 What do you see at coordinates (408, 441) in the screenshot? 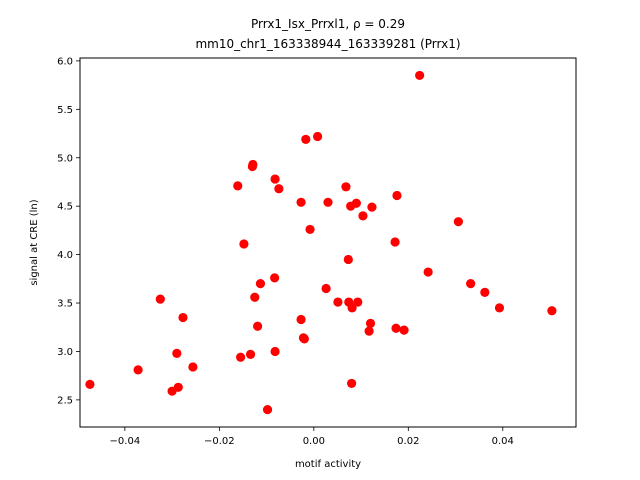
I see `x-tick-label: 0.02` at bounding box center [408, 441].